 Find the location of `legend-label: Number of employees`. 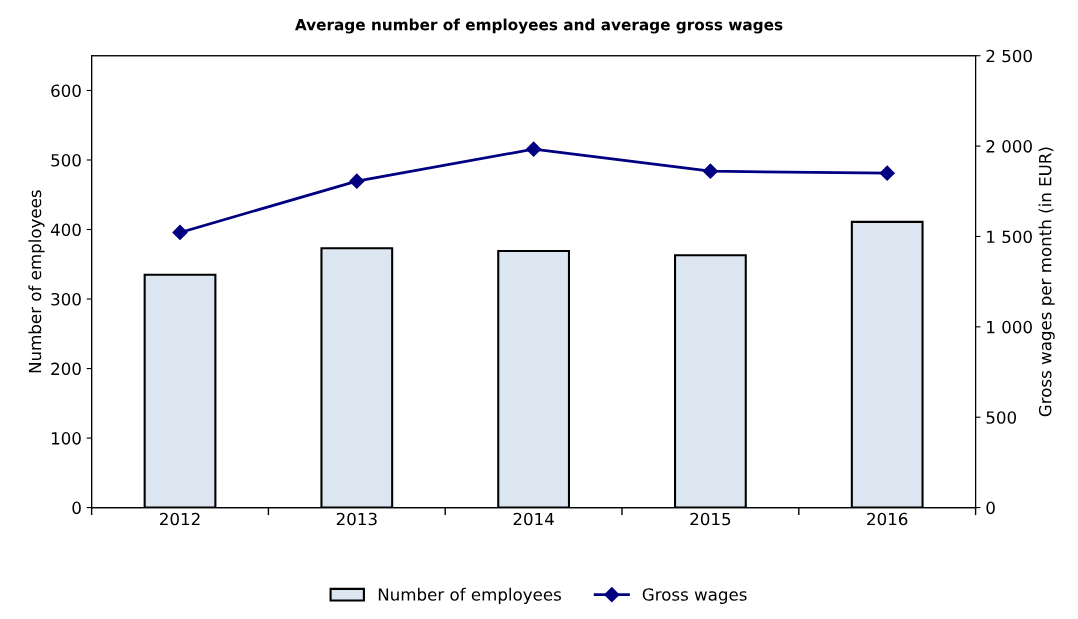

legend-label: Number of employees is located at coordinates (469, 595).